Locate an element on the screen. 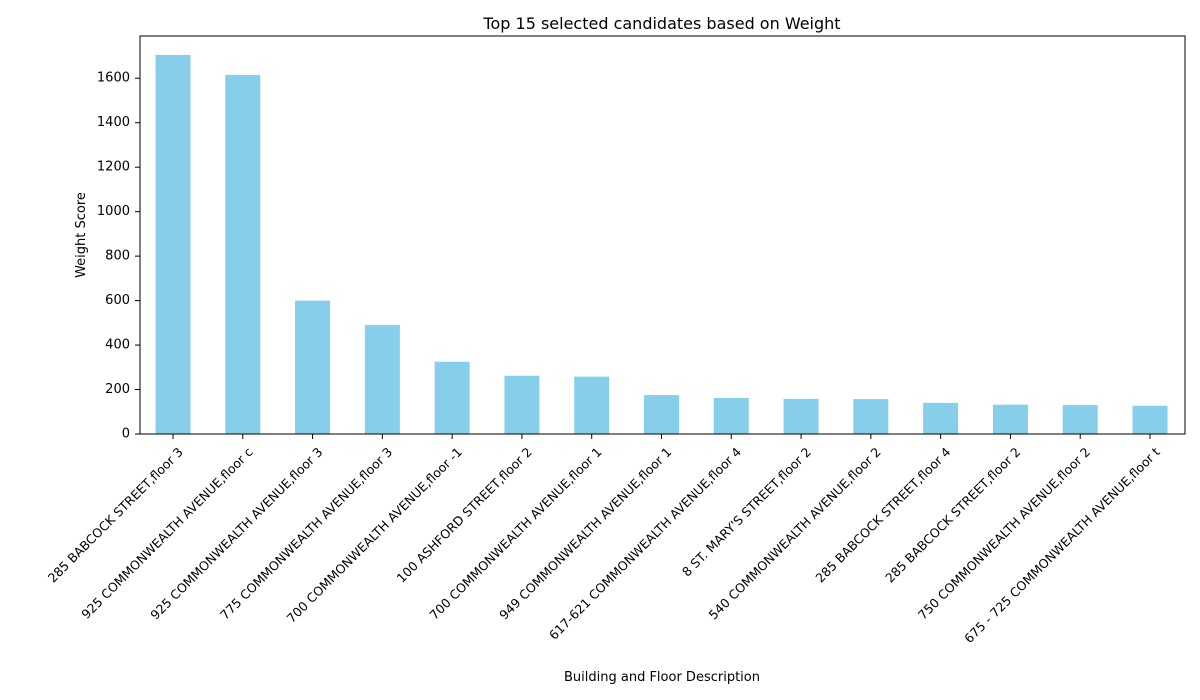 This screenshot has height=700, width=1200. y-tick-label: 800 is located at coordinates (117, 256).